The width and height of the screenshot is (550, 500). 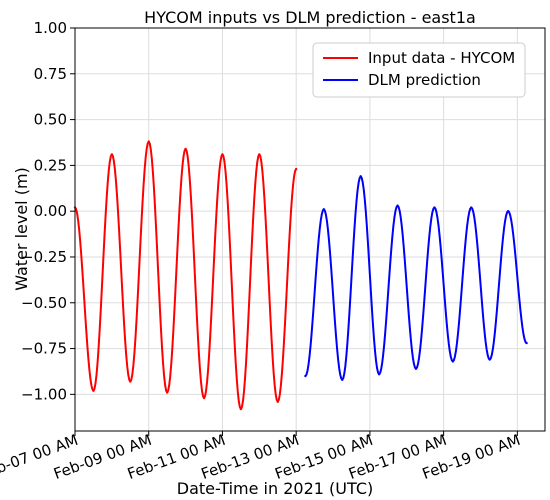 I want to click on y-axis-ticks: 1.00 0.75 0.50 0.25 0.00 −0.25 −0.50 −0.75 −1.00, so click(x=48, y=211).